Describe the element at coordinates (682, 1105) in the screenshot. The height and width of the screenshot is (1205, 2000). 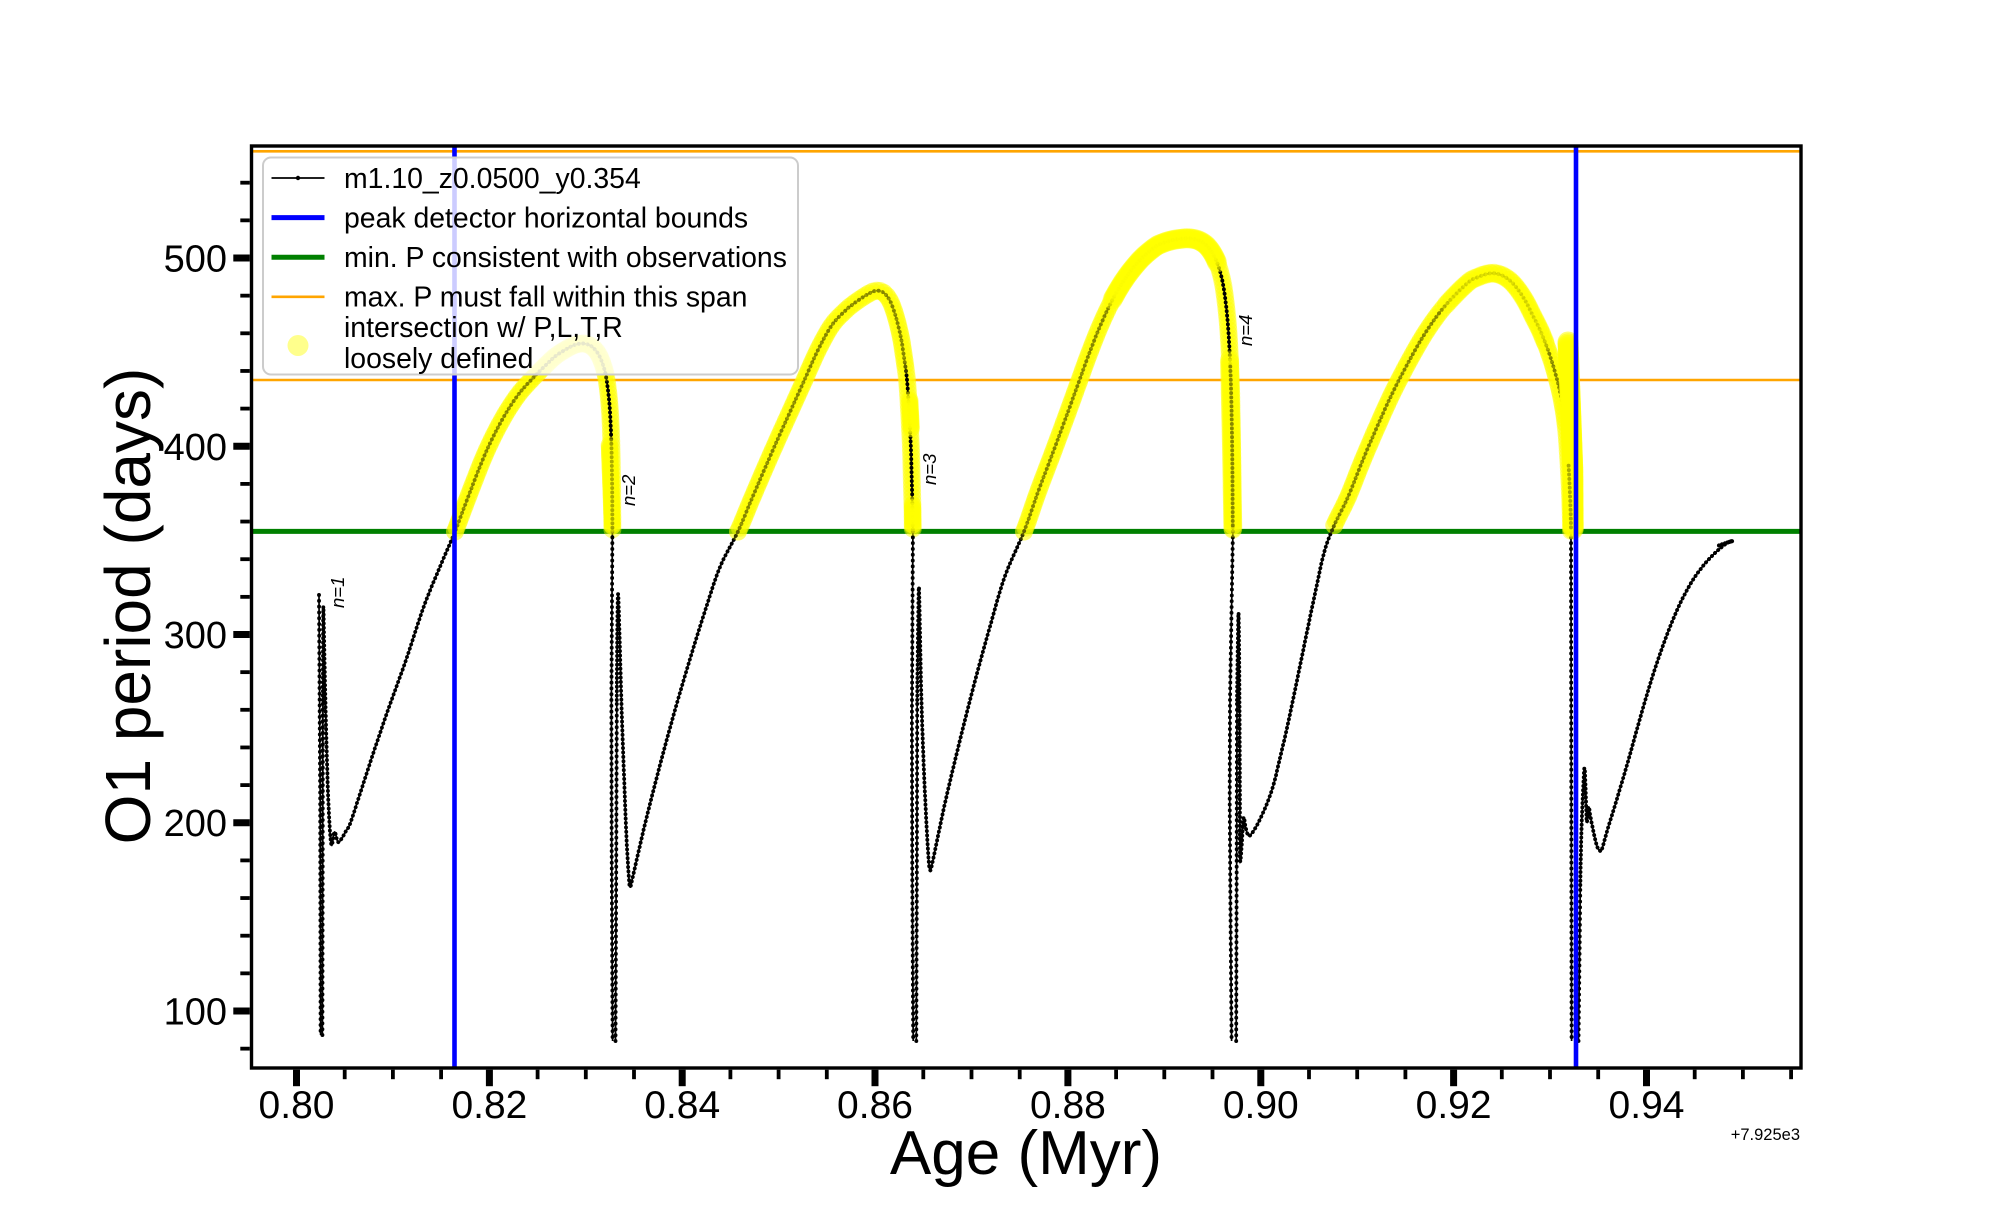
I see `svg-text: 0.84` at that location.